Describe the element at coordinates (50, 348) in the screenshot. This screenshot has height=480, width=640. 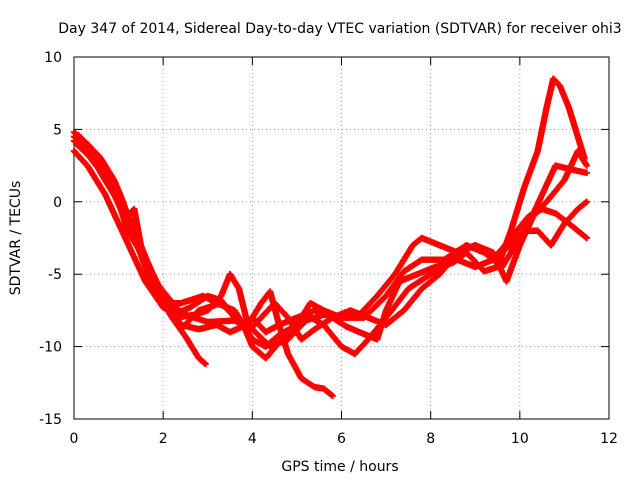
I see `y-tick-label: -10` at that location.